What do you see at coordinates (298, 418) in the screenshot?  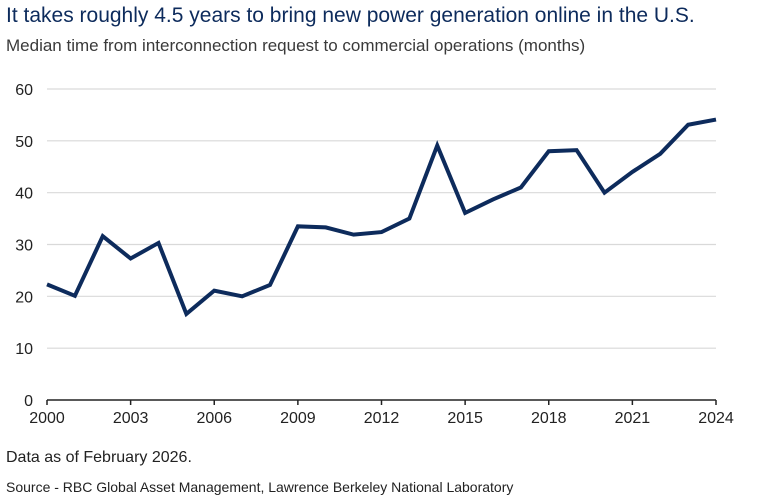 I see `x-tick-label: 2009` at bounding box center [298, 418].